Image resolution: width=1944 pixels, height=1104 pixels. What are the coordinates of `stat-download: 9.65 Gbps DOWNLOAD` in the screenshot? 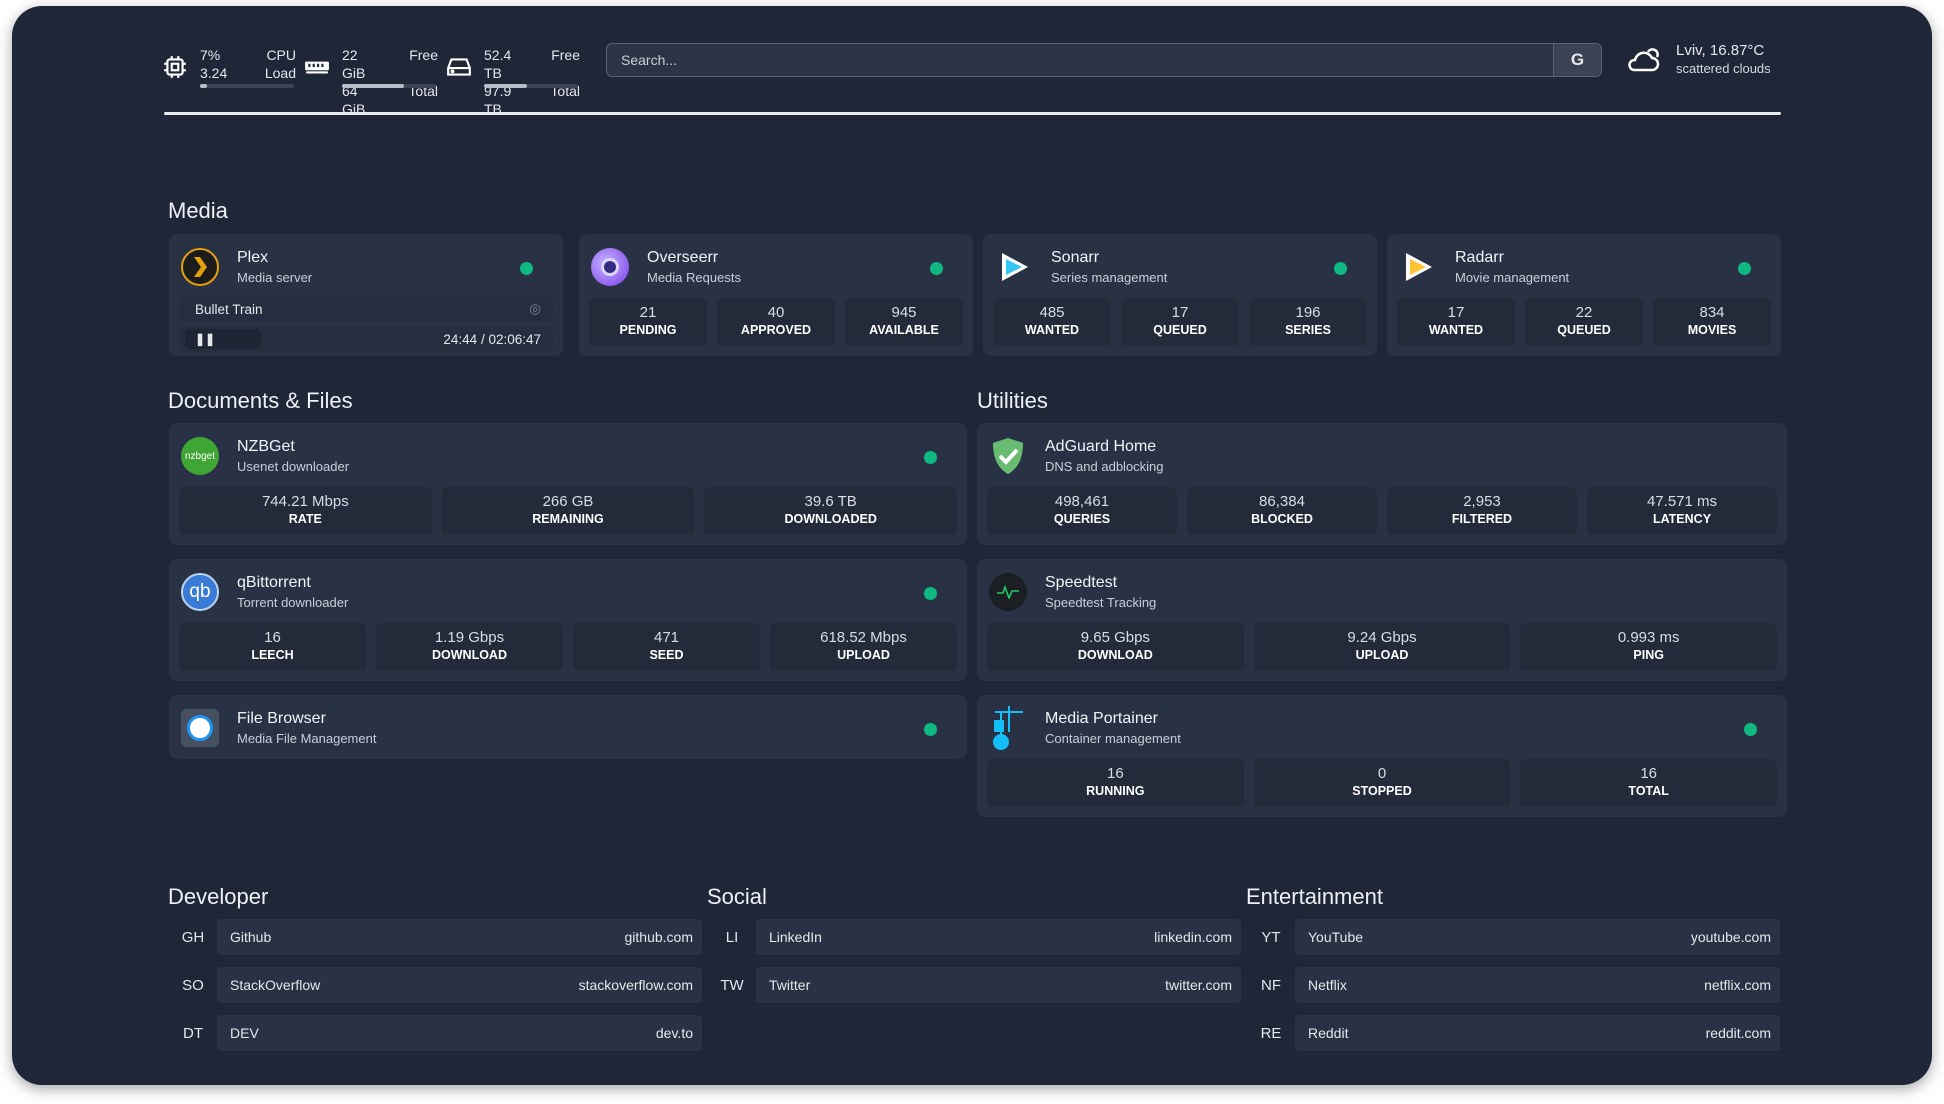 It's located at (1115, 647).